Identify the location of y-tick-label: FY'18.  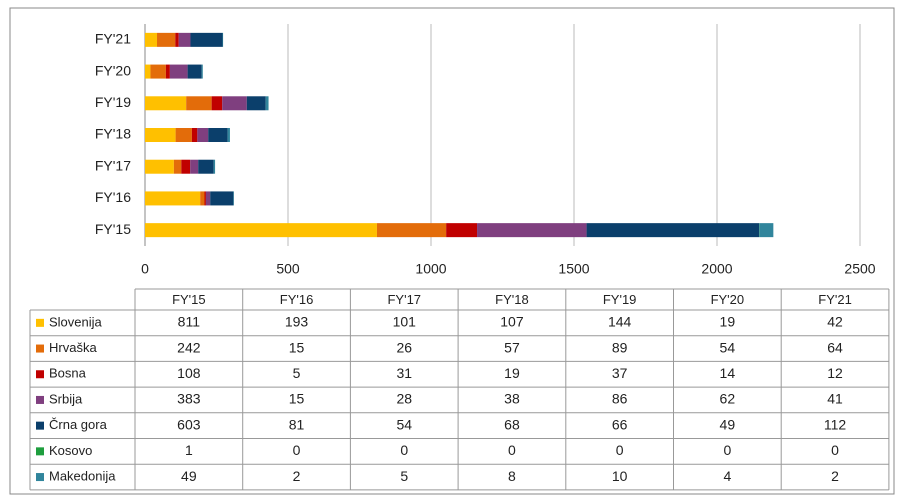
(113, 134).